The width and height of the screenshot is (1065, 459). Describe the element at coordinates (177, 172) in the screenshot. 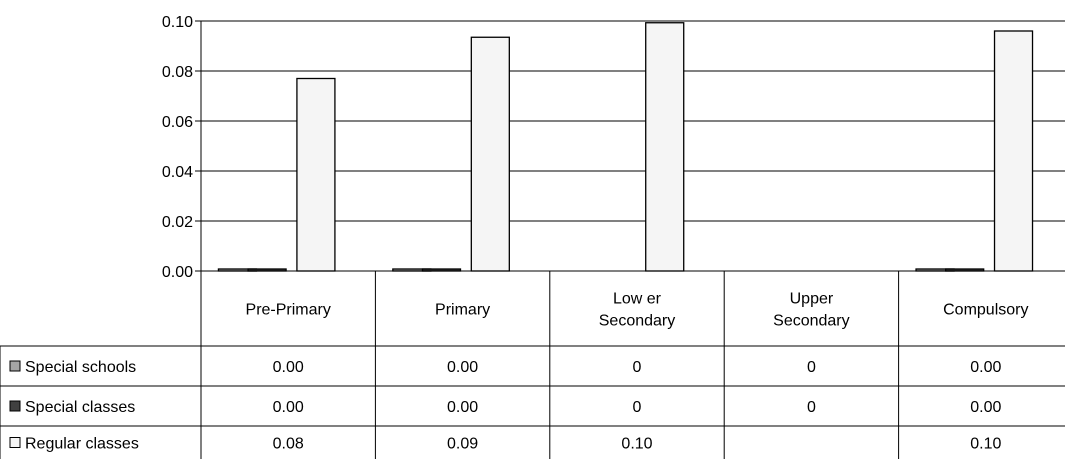

I see `y-tick-label: 0.04` at that location.